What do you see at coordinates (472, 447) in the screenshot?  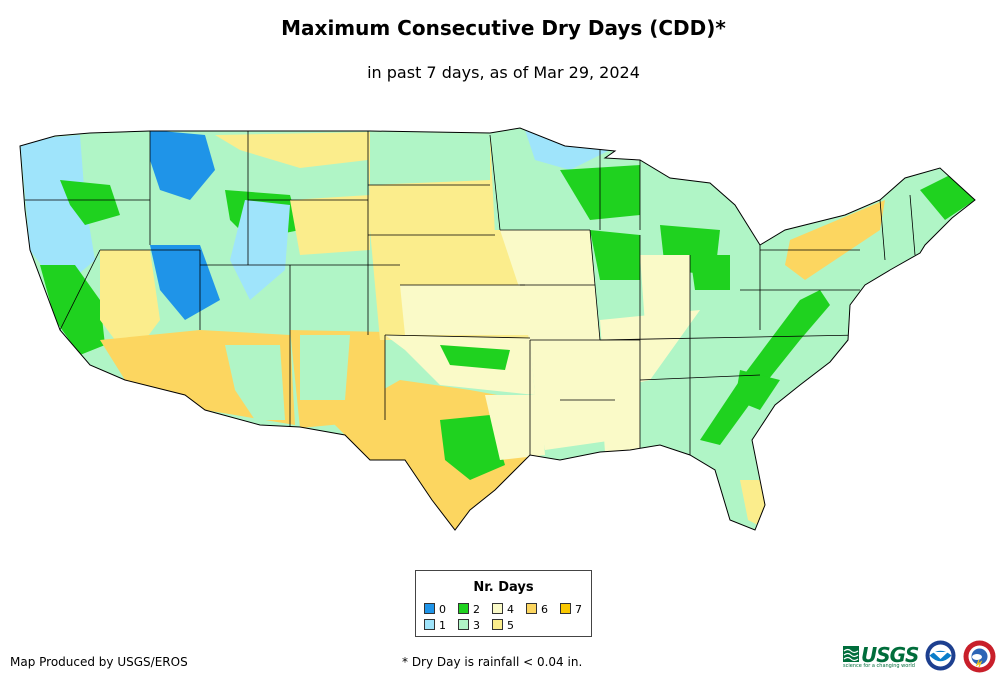 I see `region-tx-green` at bounding box center [472, 447].